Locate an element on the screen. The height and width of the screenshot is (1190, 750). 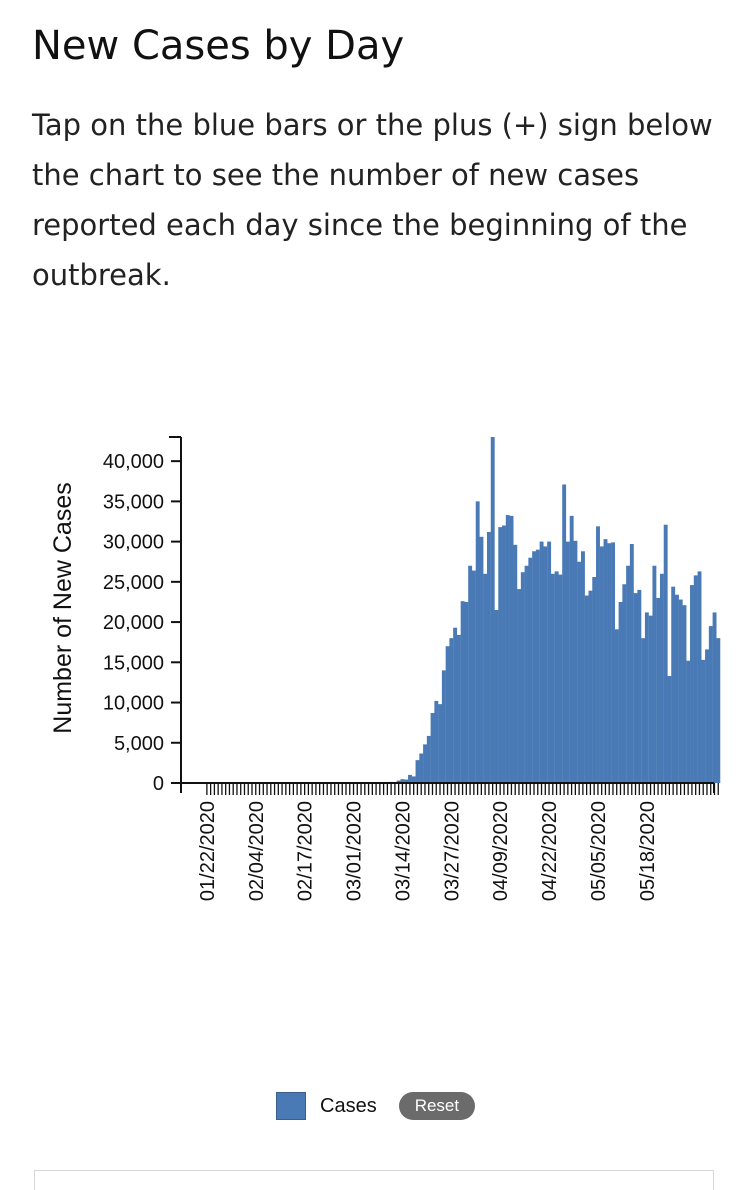
cases-legend-label: Cases is located at coordinates (348, 1106).